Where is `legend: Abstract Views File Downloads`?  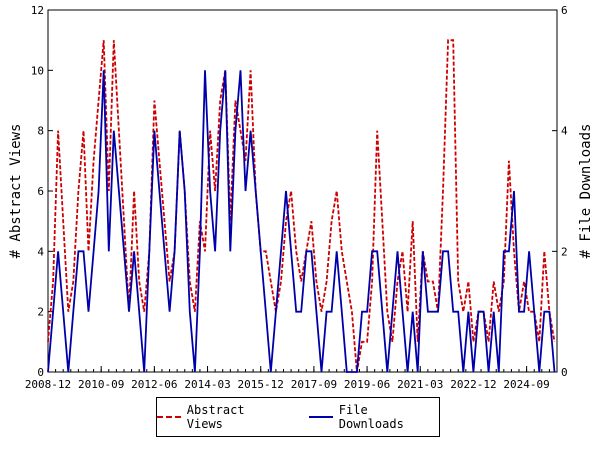 legend: Abstract Views File Downloads is located at coordinates (298, 417).